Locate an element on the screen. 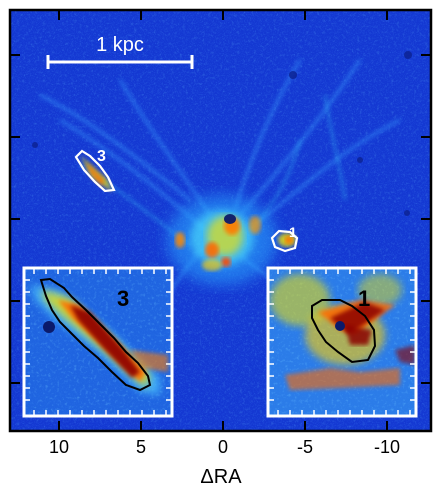 This screenshot has height=500, width=442. inset-3-label: 3 is located at coordinates (123, 298).